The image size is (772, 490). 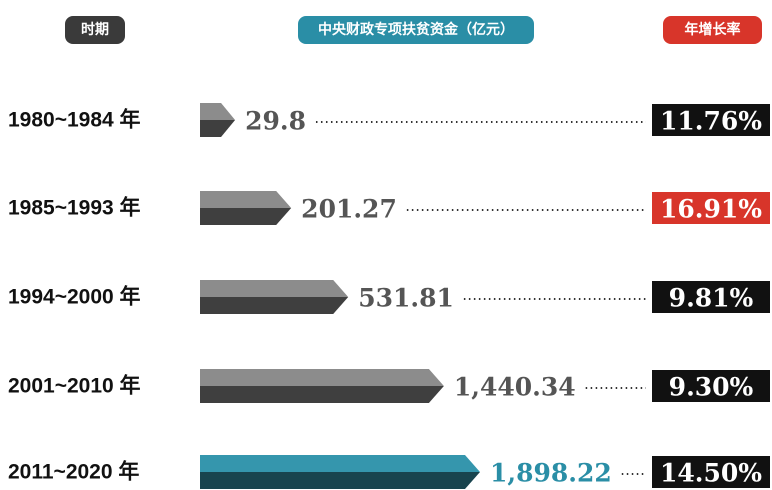 I want to click on growth-label: 9.81%, so click(x=711, y=298).